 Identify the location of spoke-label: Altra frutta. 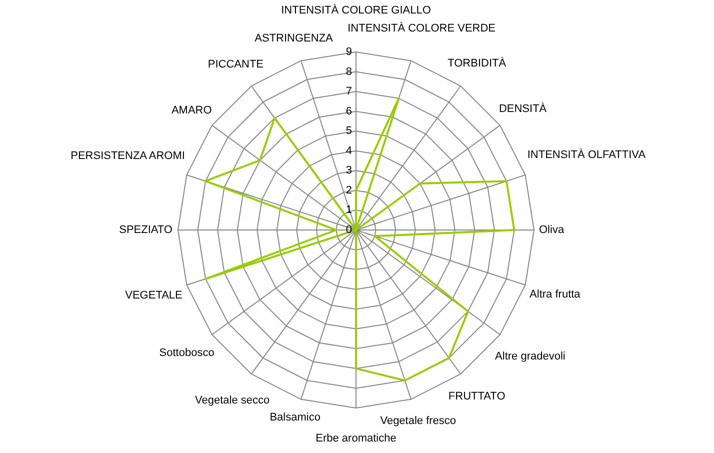
(556, 294).